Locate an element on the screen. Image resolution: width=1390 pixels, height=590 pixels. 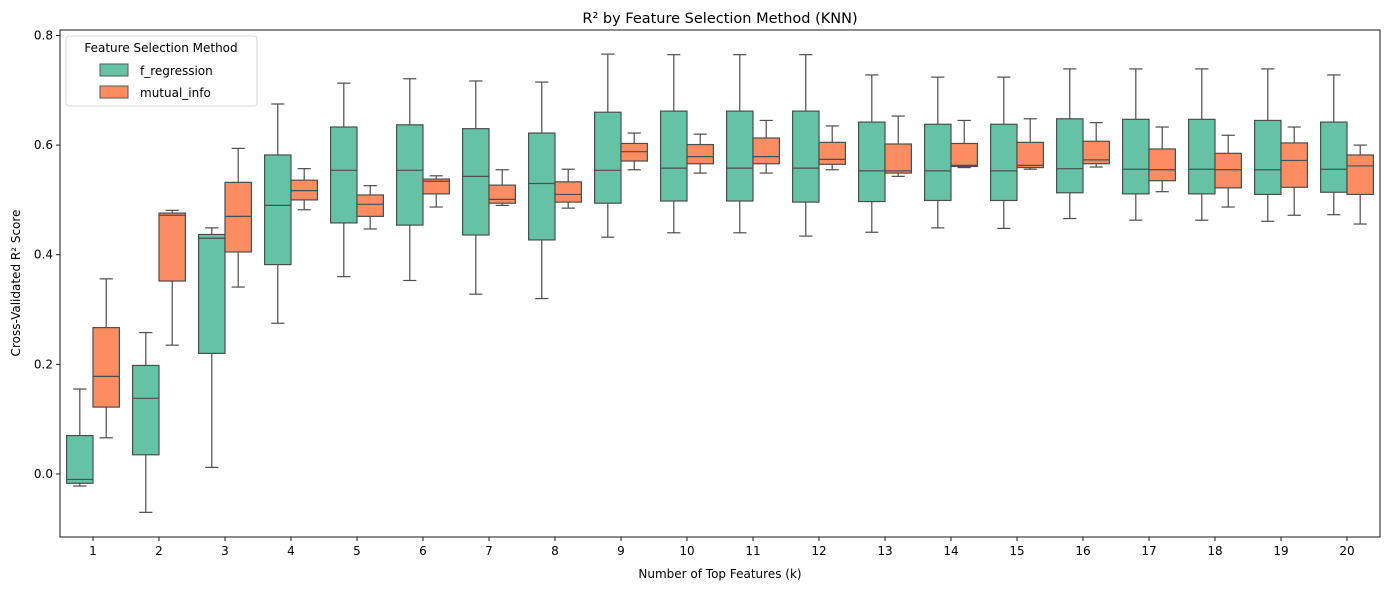
box-f-regression-k4 is located at coordinates (278, 213).